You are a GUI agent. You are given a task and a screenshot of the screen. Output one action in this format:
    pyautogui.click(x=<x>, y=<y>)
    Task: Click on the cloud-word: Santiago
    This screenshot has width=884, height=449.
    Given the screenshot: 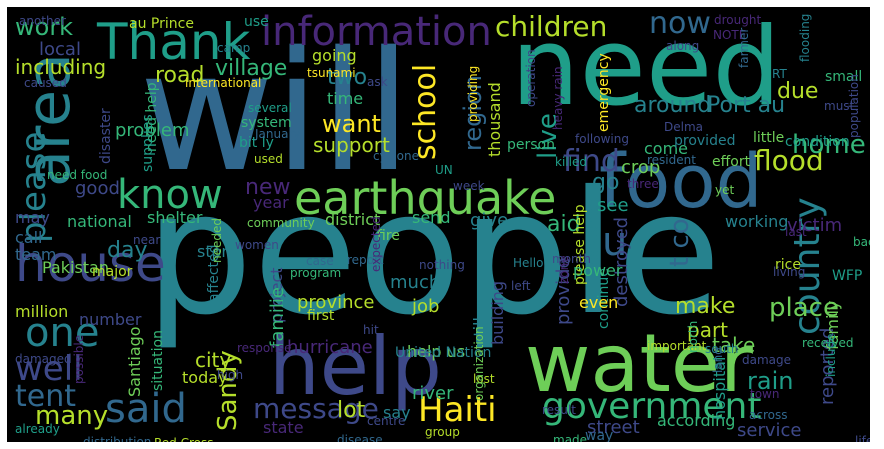 What is the action you would take?
    pyautogui.click(x=134, y=361)
    